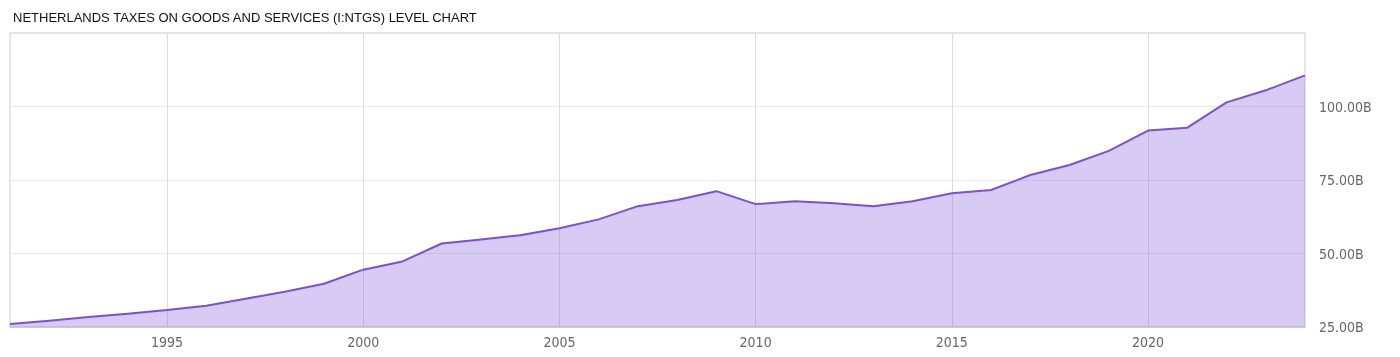  I want to click on chart-title: NETHERLANDS TAXES ON GOODS AND SERVICES (I:NTGS) LEVEL CHART, so click(245, 17).